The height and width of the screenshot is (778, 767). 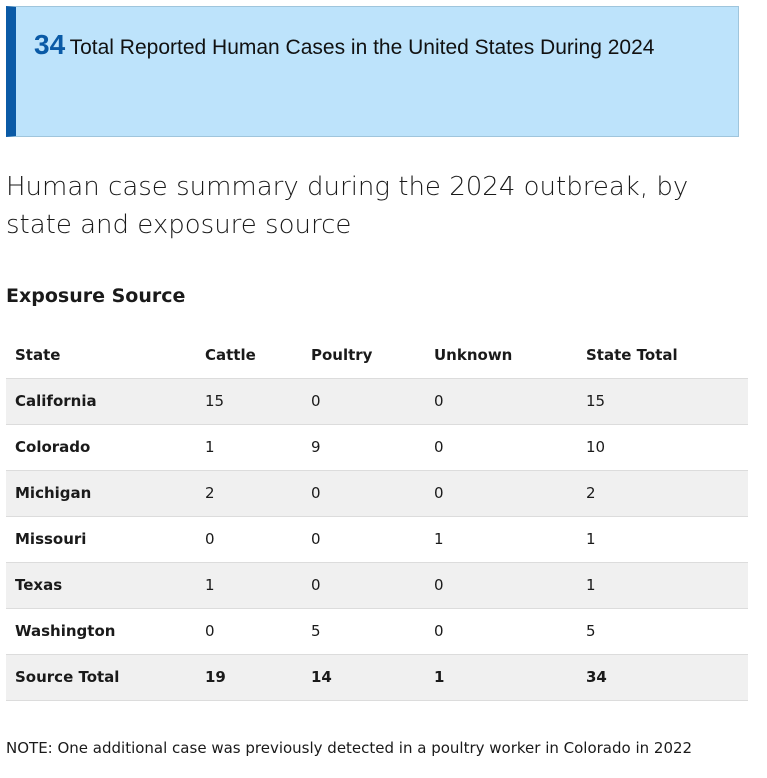 I want to click on table-row: Missouri 0 0 1 1, so click(x=377, y=539).